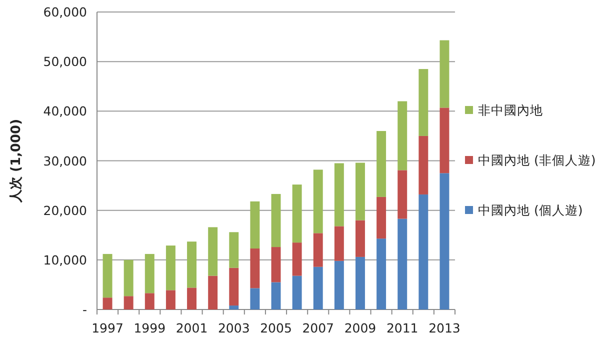  What do you see at coordinates (444, 328) in the screenshot?
I see `x-tick-label: 2013` at bounding box center [444, 328].